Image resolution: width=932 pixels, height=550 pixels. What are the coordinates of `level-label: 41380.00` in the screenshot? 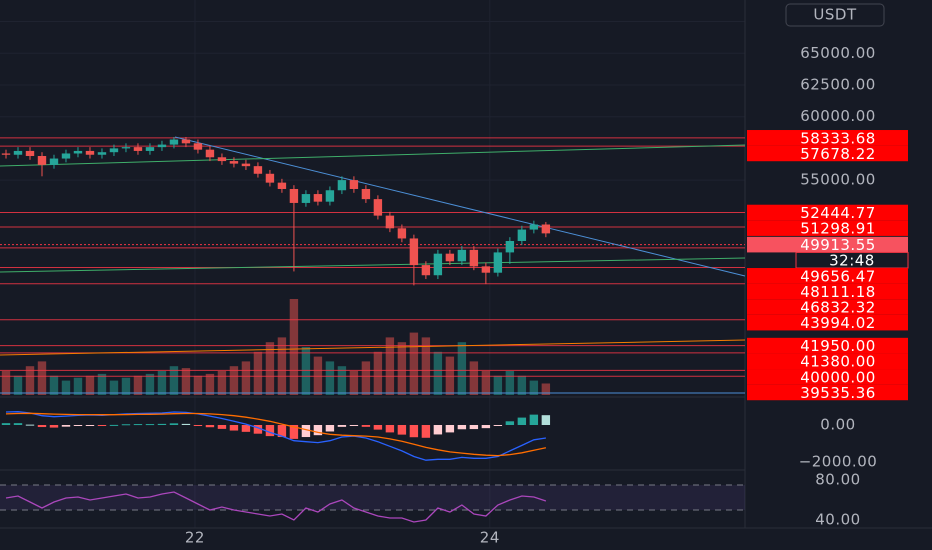 It's located at (838, 362).